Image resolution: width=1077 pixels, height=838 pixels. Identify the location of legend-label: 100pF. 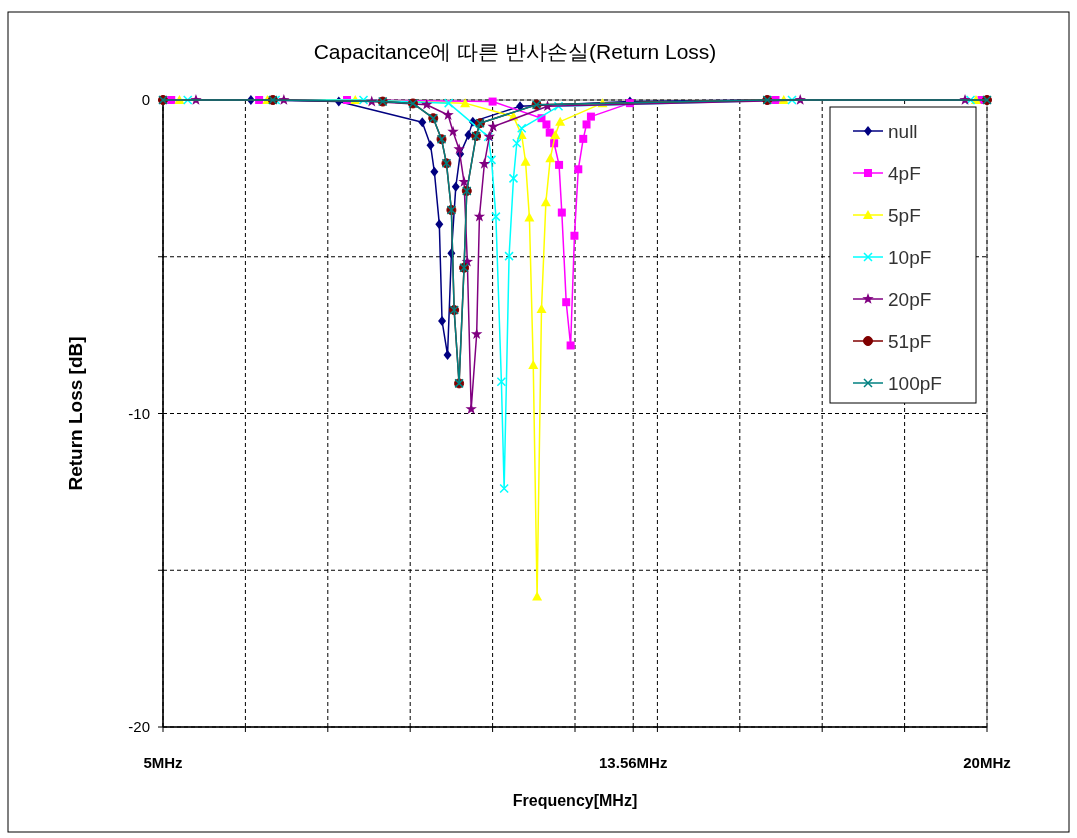
(915, 383).